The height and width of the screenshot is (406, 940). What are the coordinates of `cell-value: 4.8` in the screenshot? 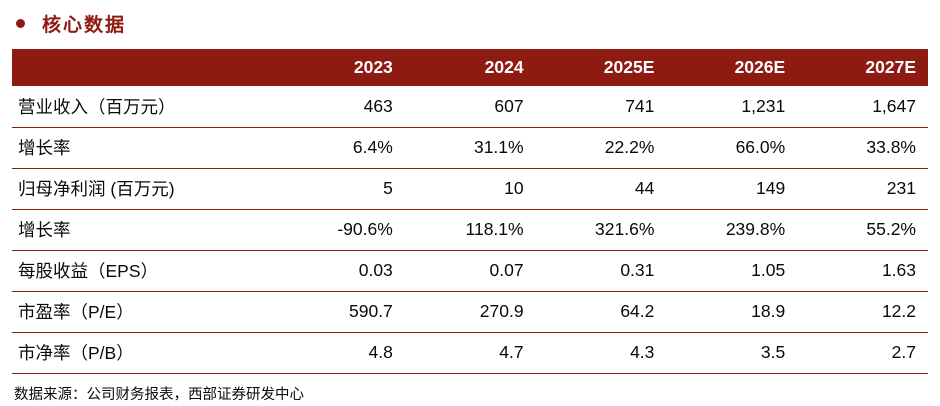 It's located at (339, 353).